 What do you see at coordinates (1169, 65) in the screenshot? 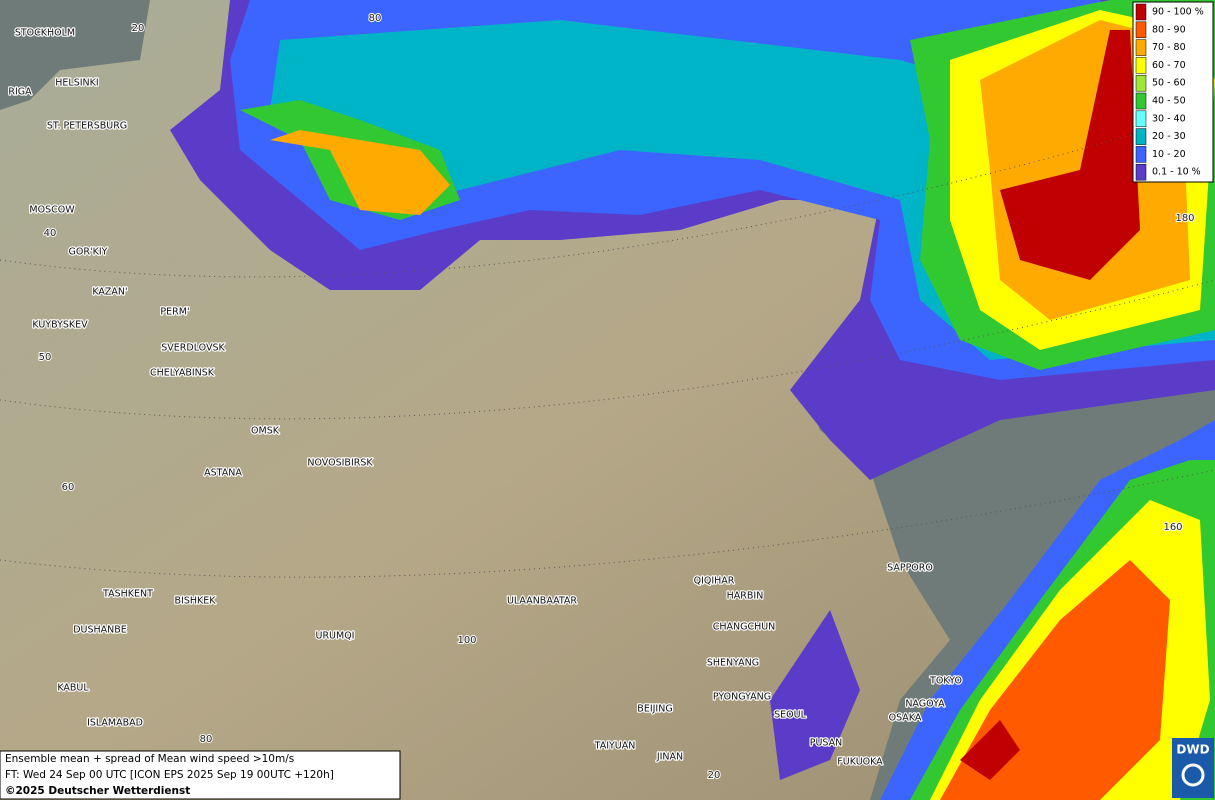
I see `legend-label: 60 - 70` at bounding box center [1169, 65].